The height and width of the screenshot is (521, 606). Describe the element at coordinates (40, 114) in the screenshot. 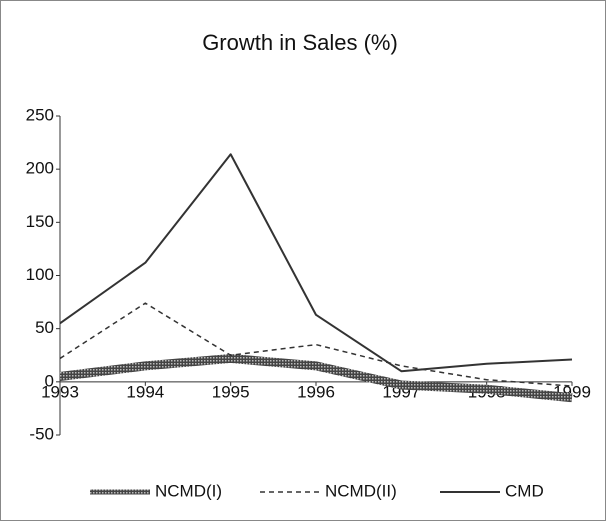

I see `y-tick-label: 250` at that location.